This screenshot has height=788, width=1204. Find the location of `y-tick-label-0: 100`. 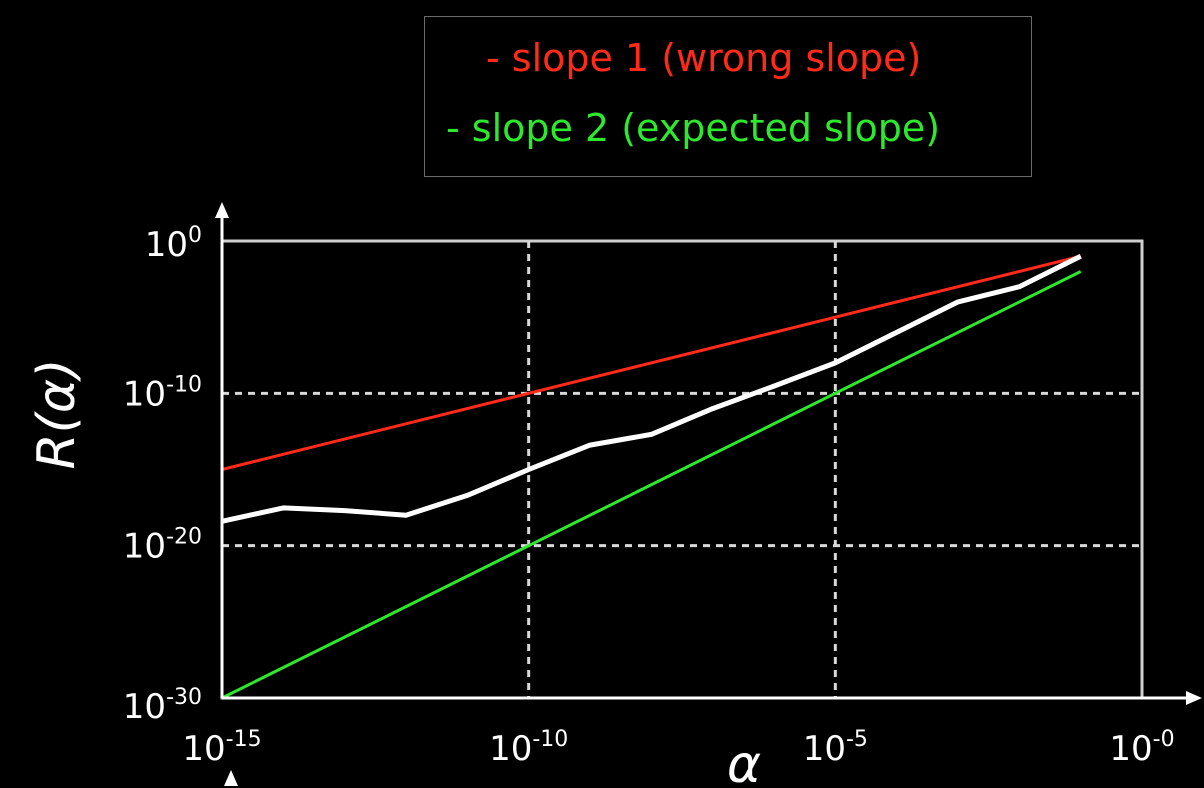

y-tick-label-0: 100 is located at coordinates (173, 244).